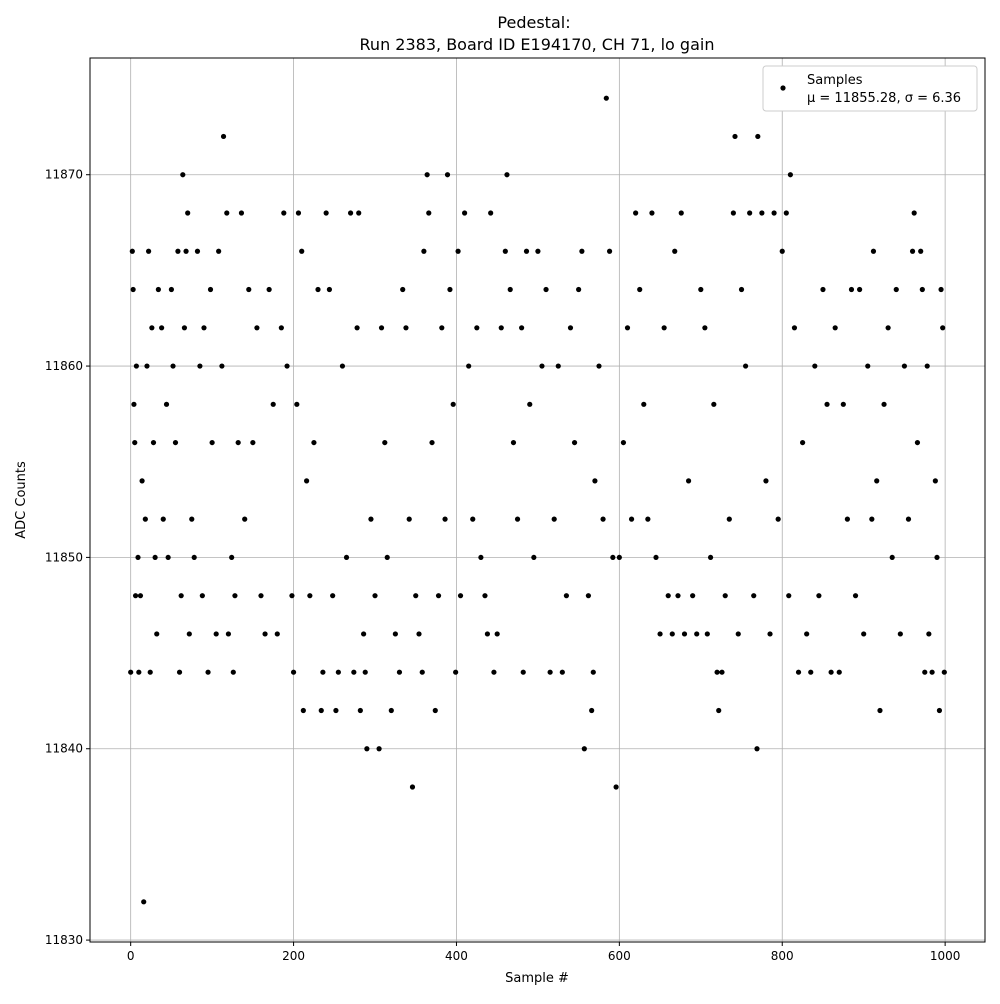 Image resolution: width=1000 pixels, height=1004 pixels. I want to click on chart-title: Pedestal:, so click(533, 22).